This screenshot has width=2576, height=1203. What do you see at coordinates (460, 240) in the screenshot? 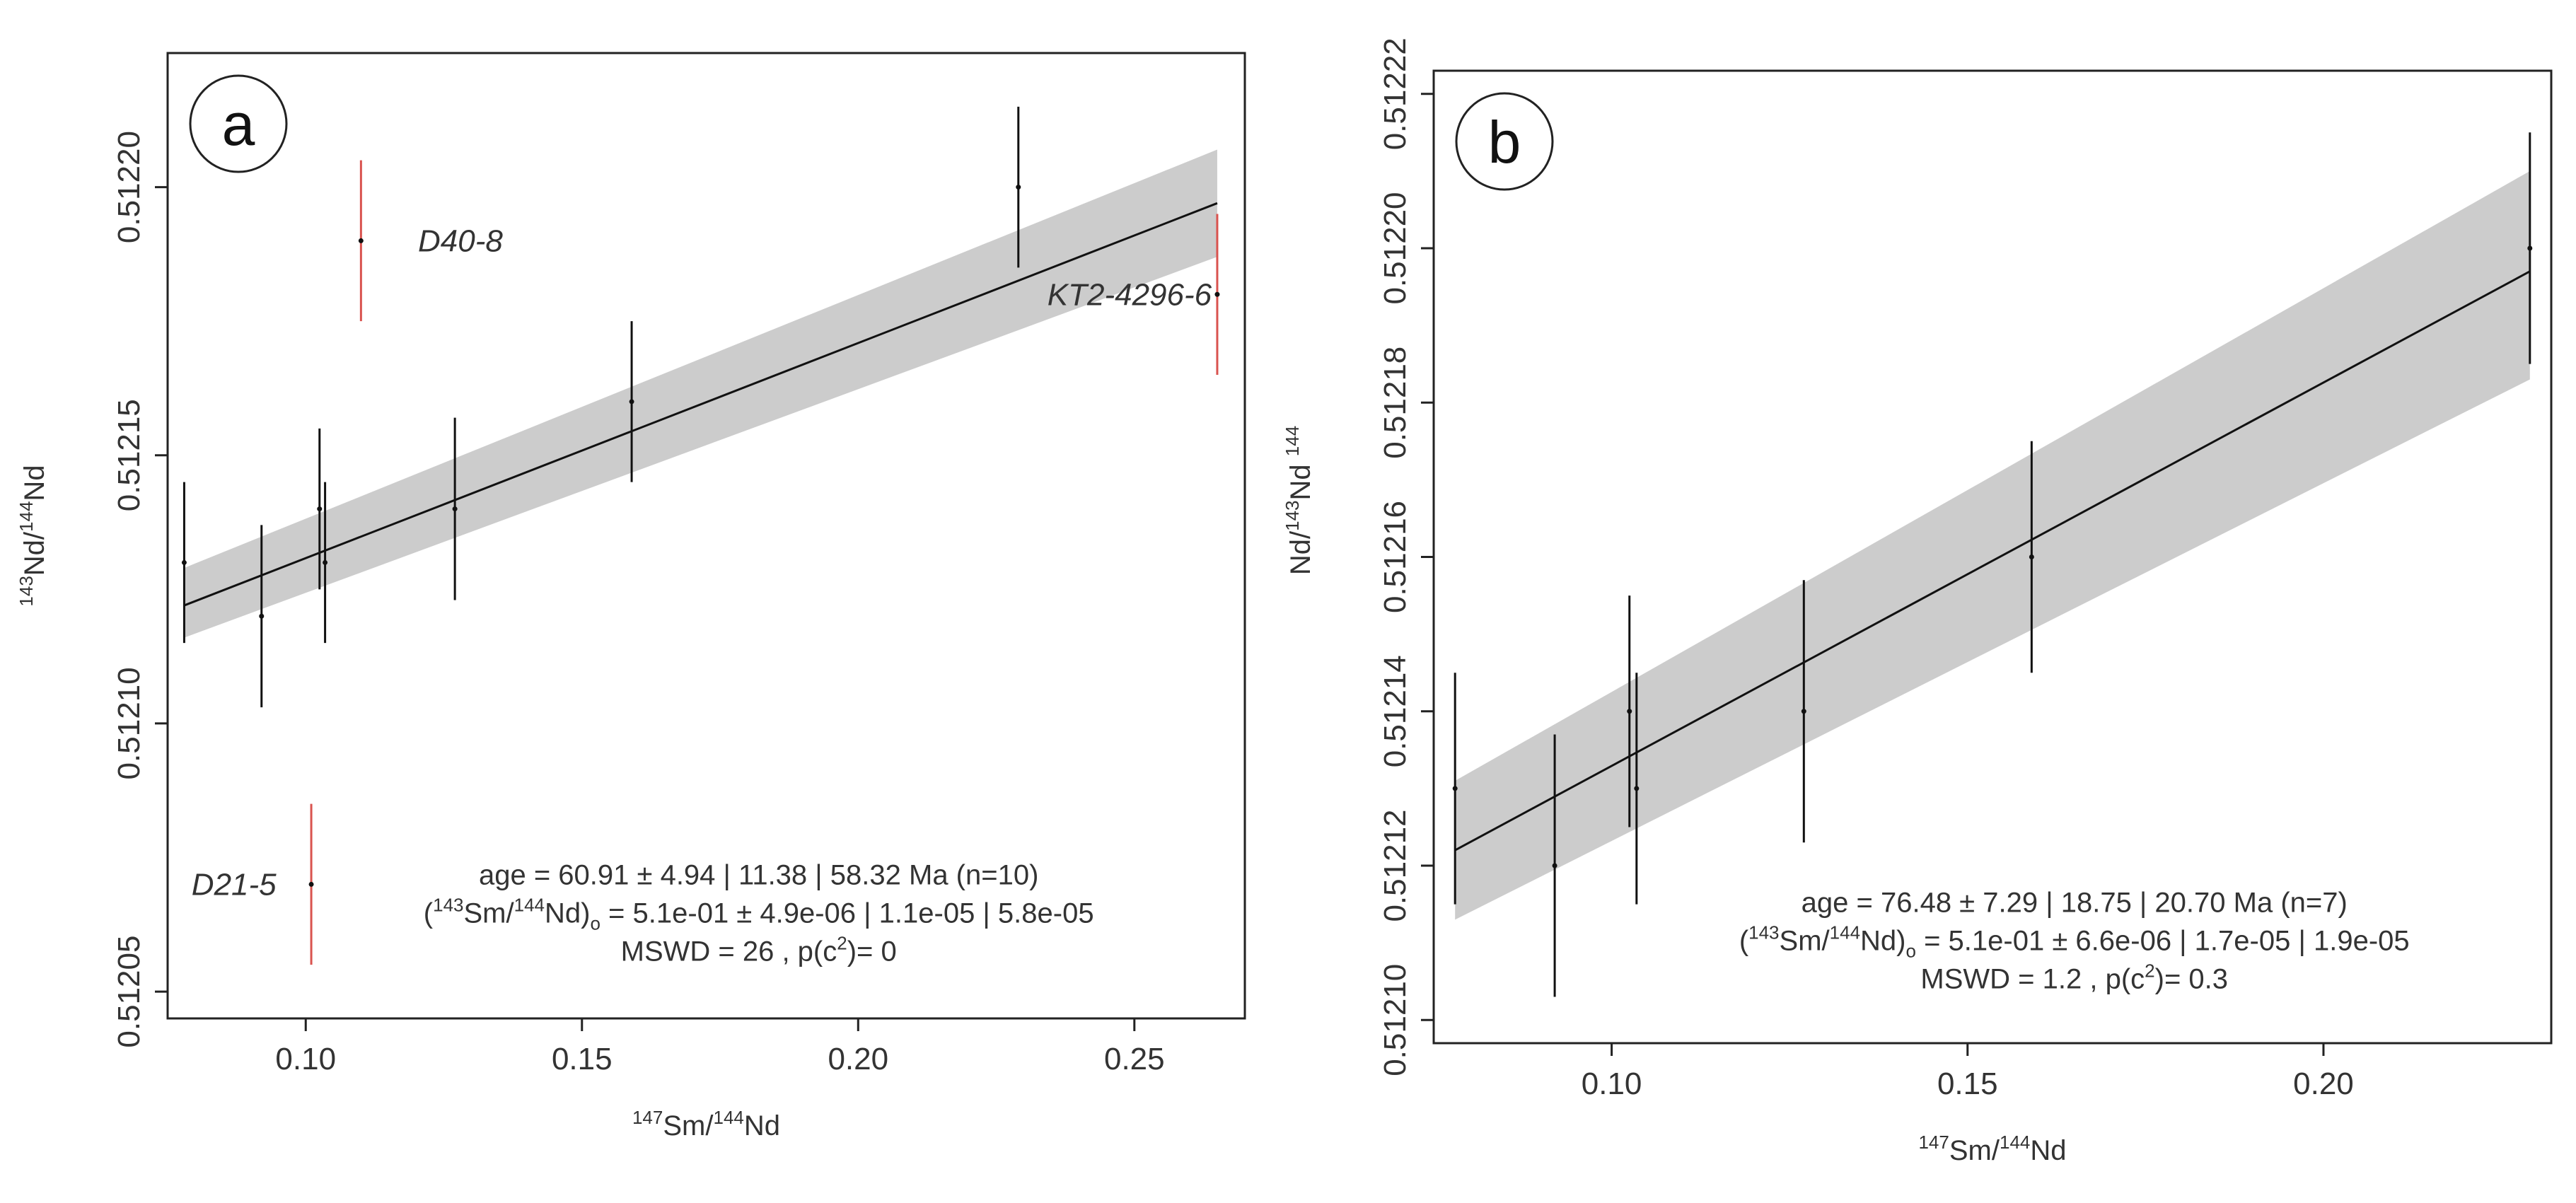
I see `panel-a-sample-label-0: D40-8` at bounding box center [460, 240].